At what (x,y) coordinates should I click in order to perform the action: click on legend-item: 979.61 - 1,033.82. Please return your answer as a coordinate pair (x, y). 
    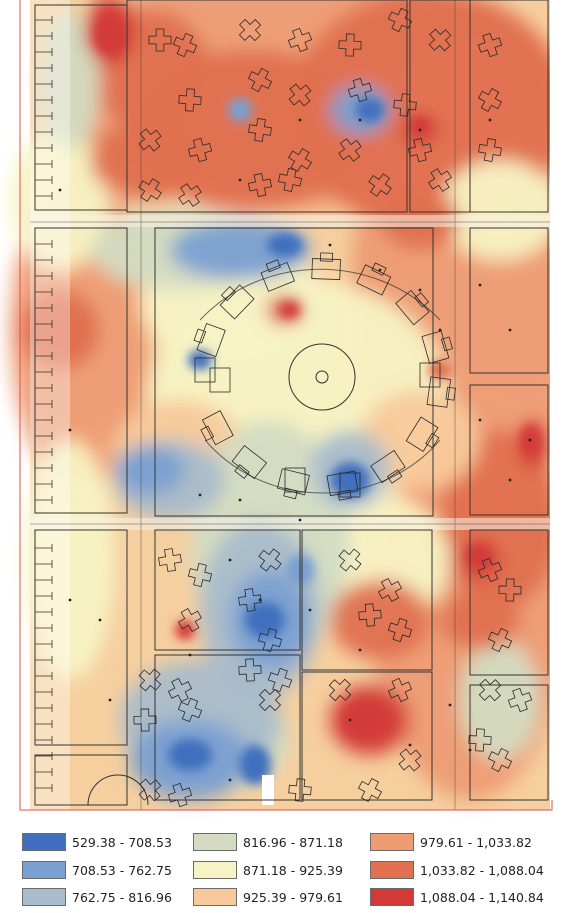
    Looking at the image, I should click on (451, 842).